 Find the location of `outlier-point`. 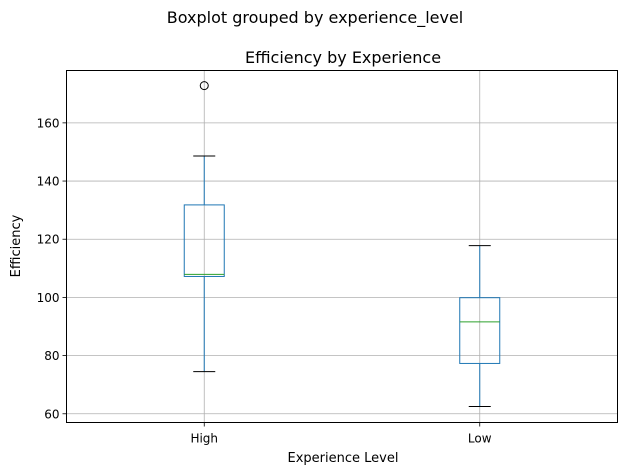

outlier-point is located at coordinates (204, 86).